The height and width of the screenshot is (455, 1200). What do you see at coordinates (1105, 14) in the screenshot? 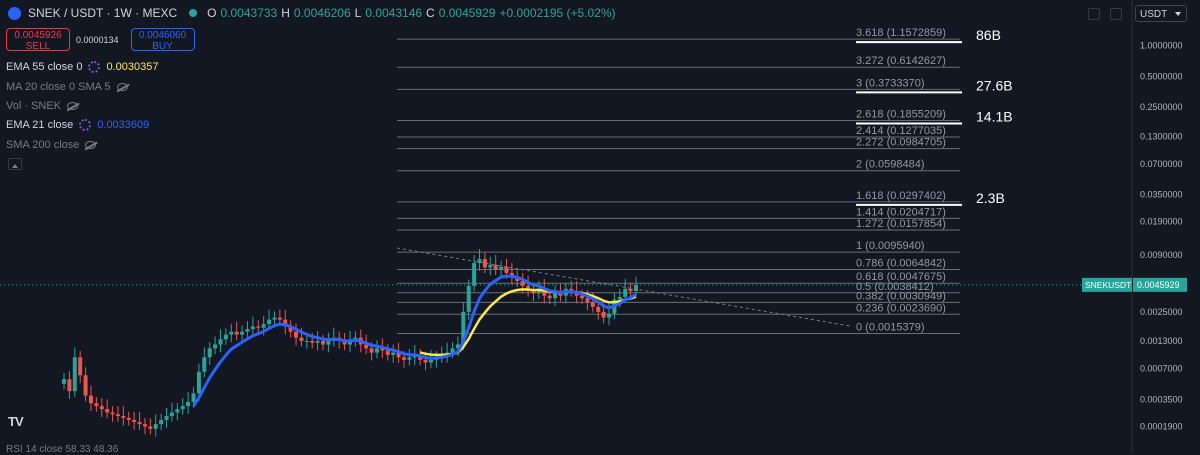
I see `toolbar-icons` at bounding box center [1105, 14].